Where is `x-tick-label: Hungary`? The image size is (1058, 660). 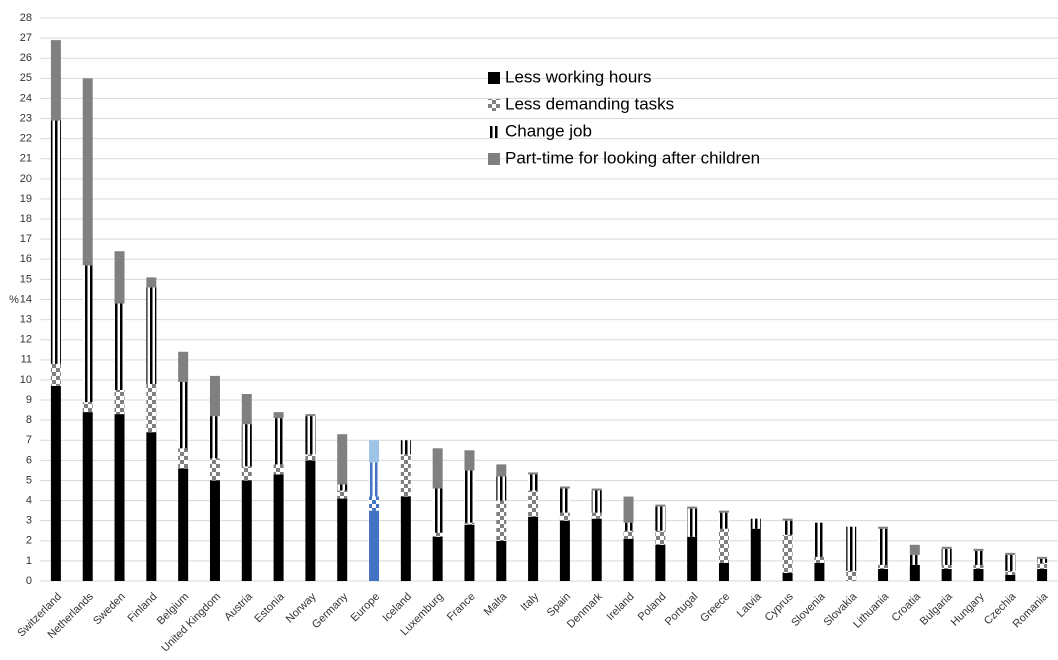 x-tick-label: Hungary is located at coordinates (968, 609).